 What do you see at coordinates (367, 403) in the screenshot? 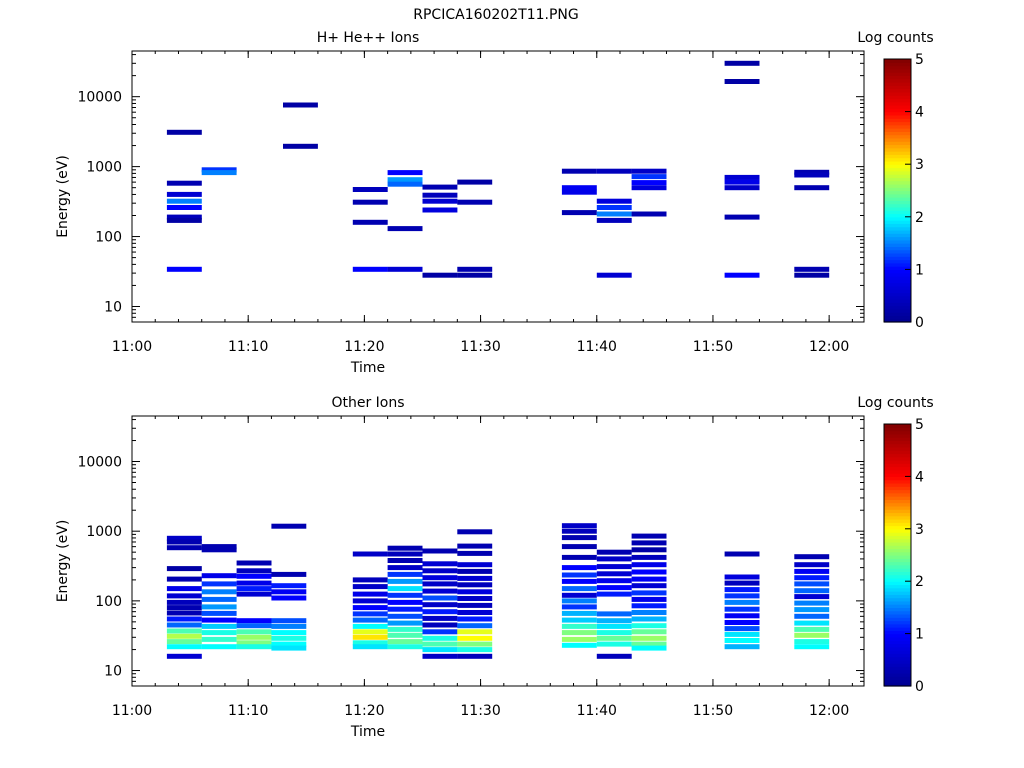
I see `panel-title: Other Ions` at bounding box center [367, 403].